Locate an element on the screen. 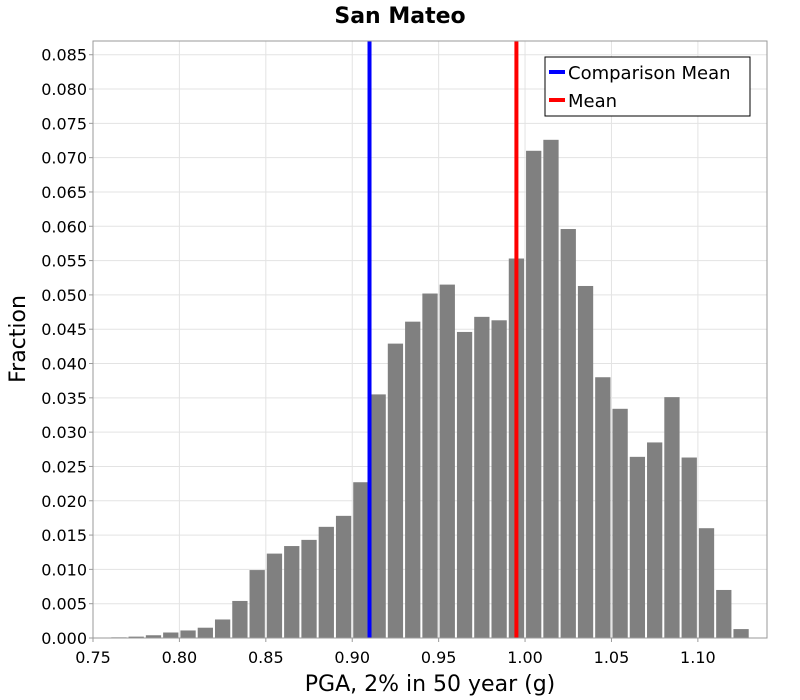  y-tick-label: 0.015 is located at coordinates (64, 535).